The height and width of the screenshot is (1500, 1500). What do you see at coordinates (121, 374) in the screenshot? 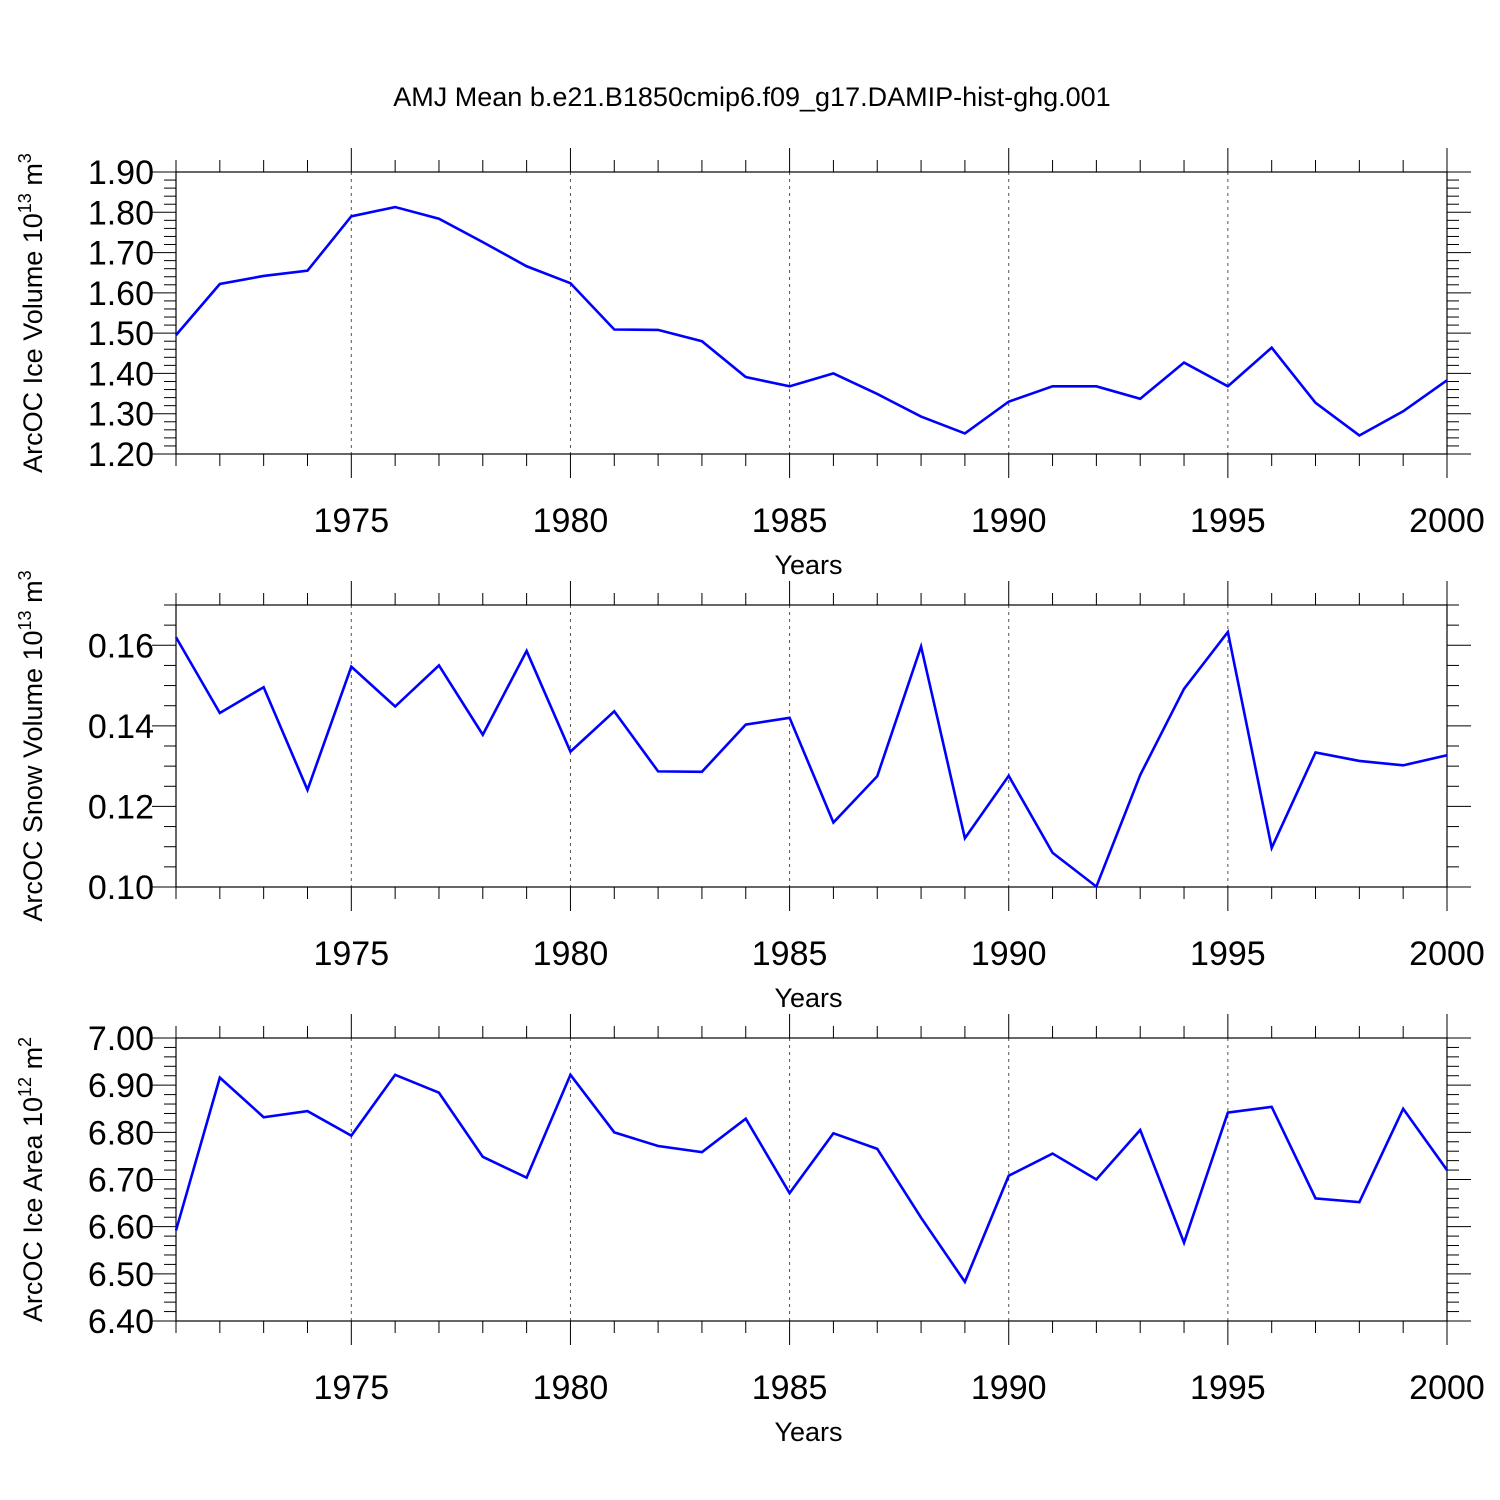
I see `y-tick-label: 1.40` at bounding box center [121, 374].